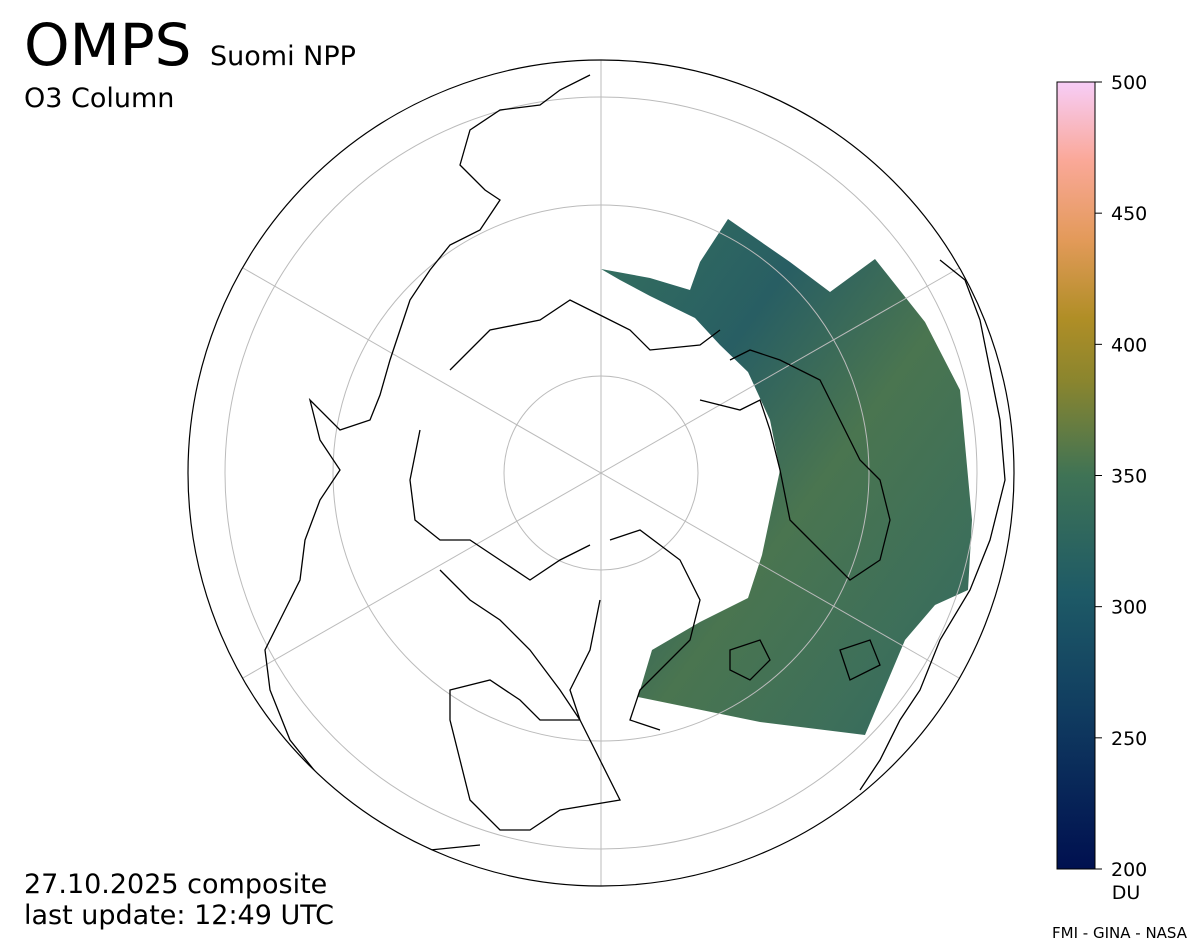 This screenshot has height=950, width=1200. I want to click on colorbar, so click(1076, 475).